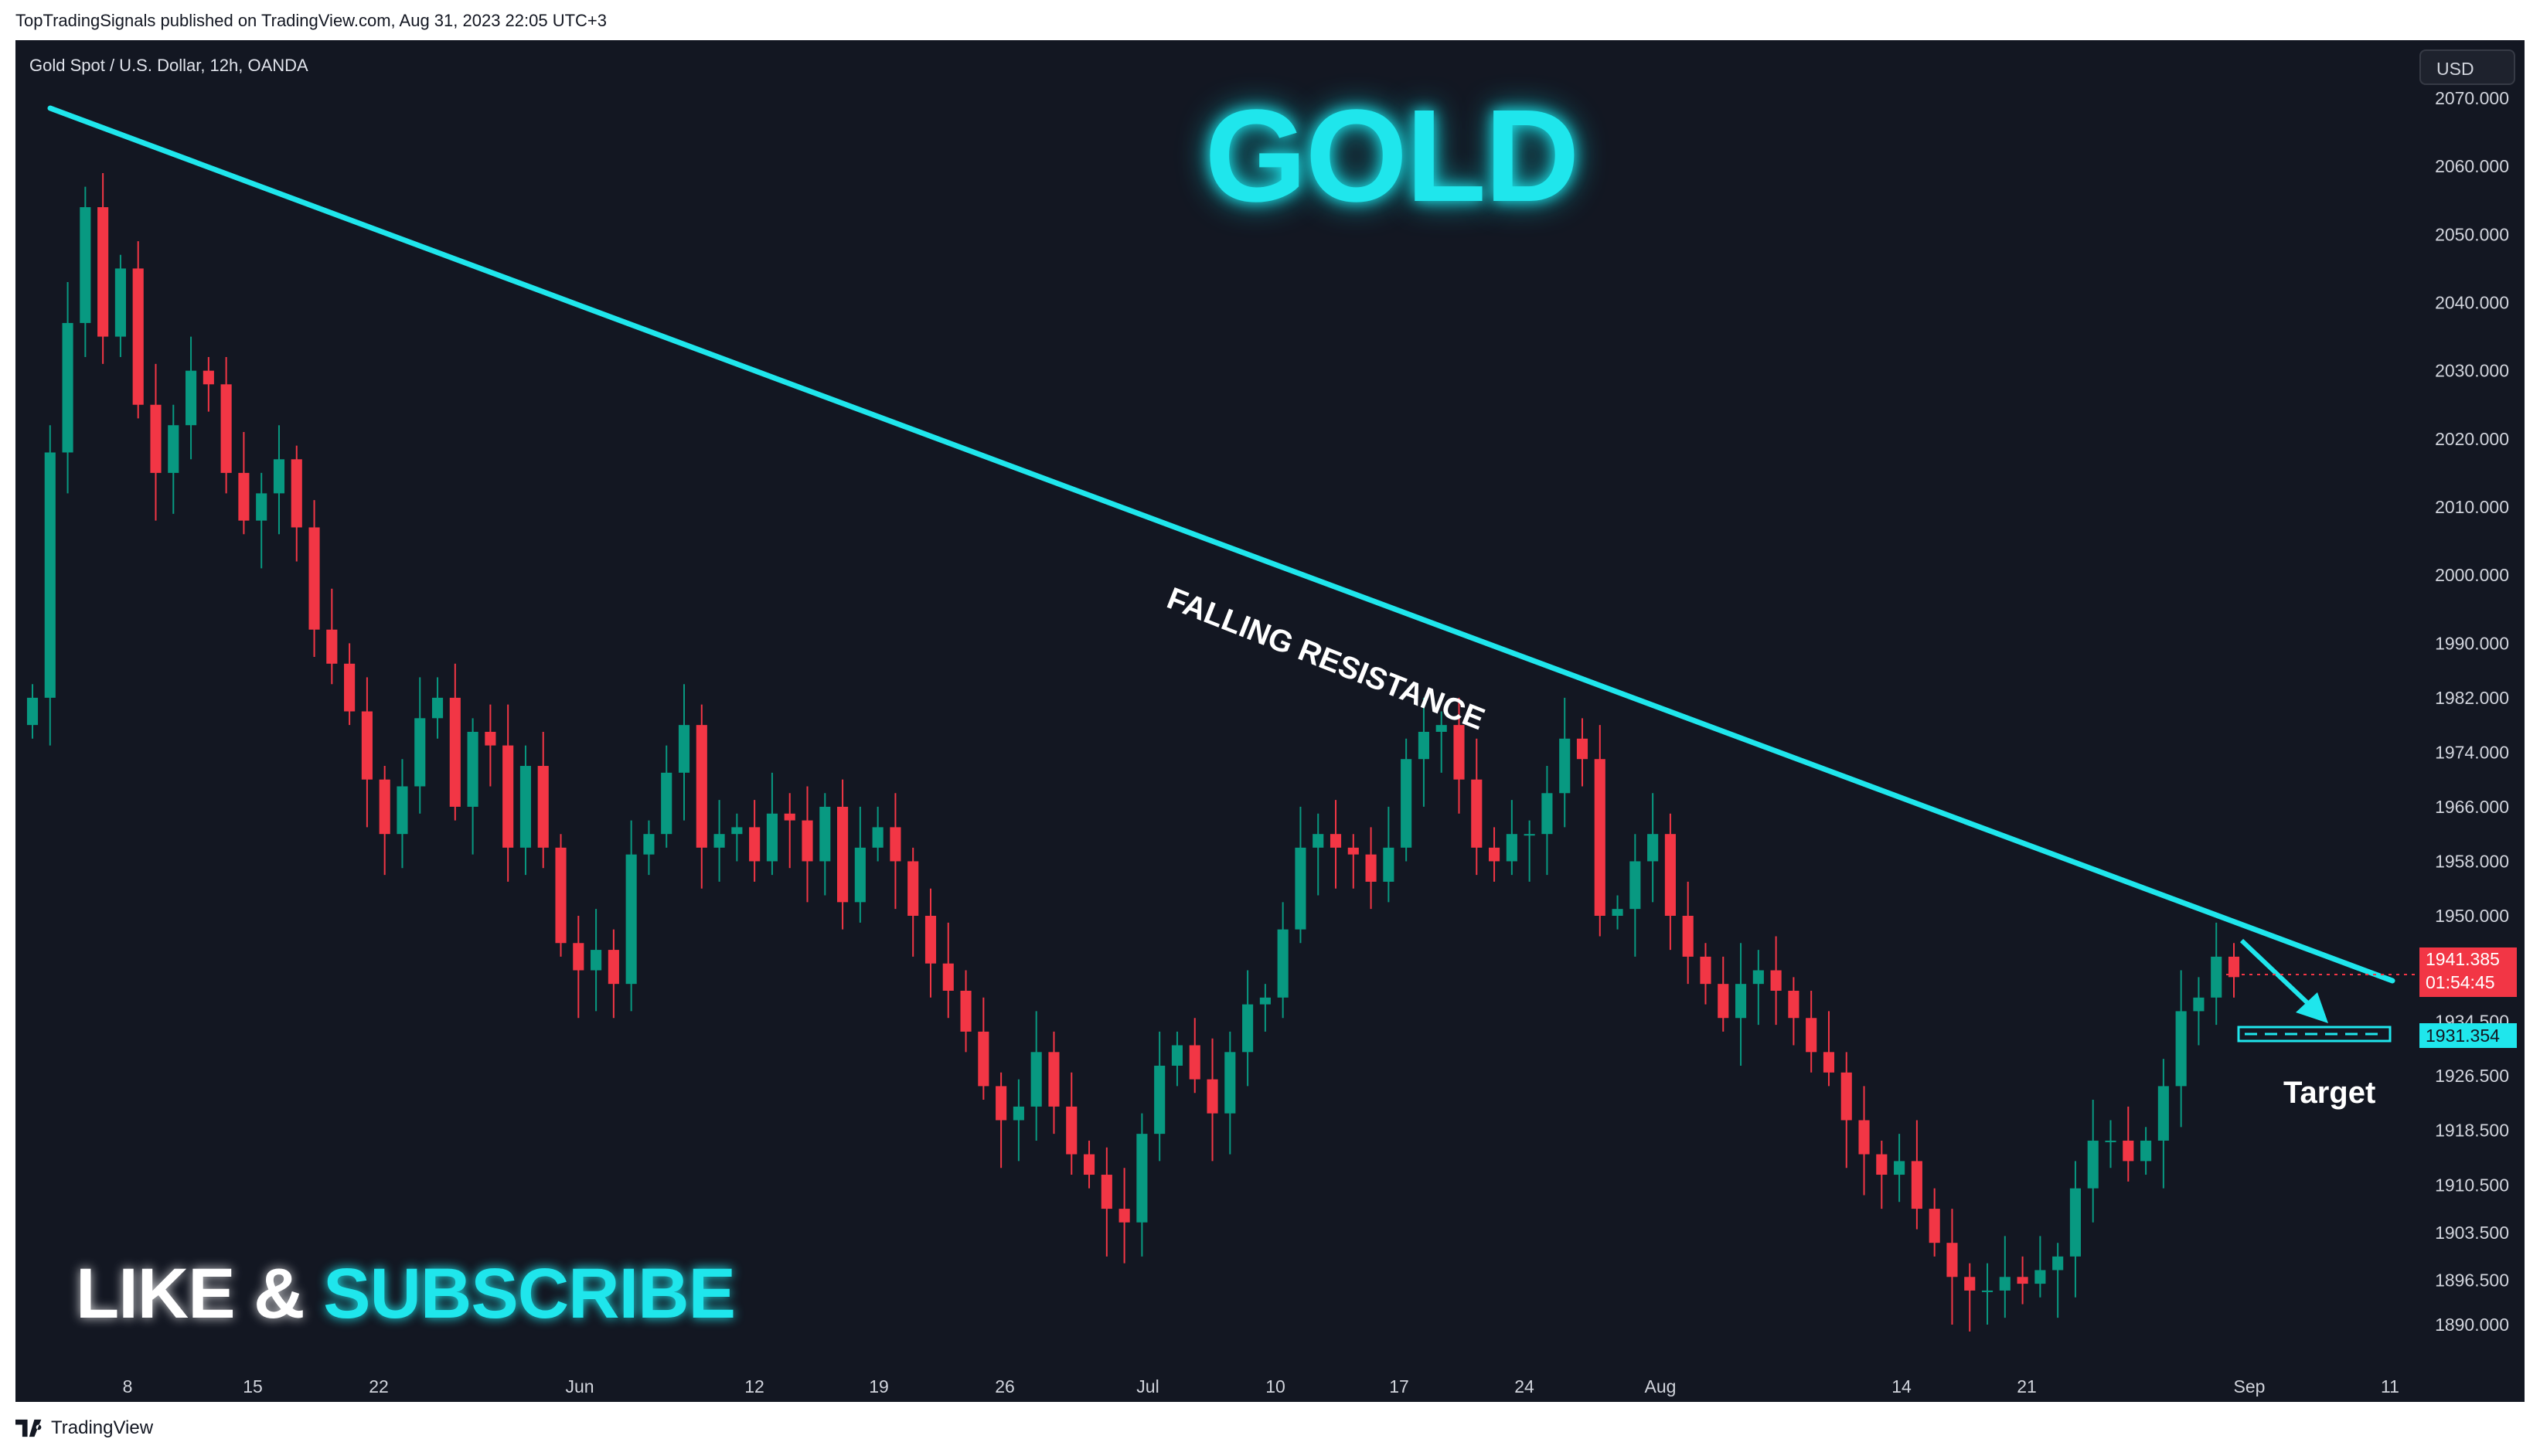  What do you see at coordinates (1392, 156) in the screenshot?
I see `headline-title: GOLD` at bounding box center [1392, 156].